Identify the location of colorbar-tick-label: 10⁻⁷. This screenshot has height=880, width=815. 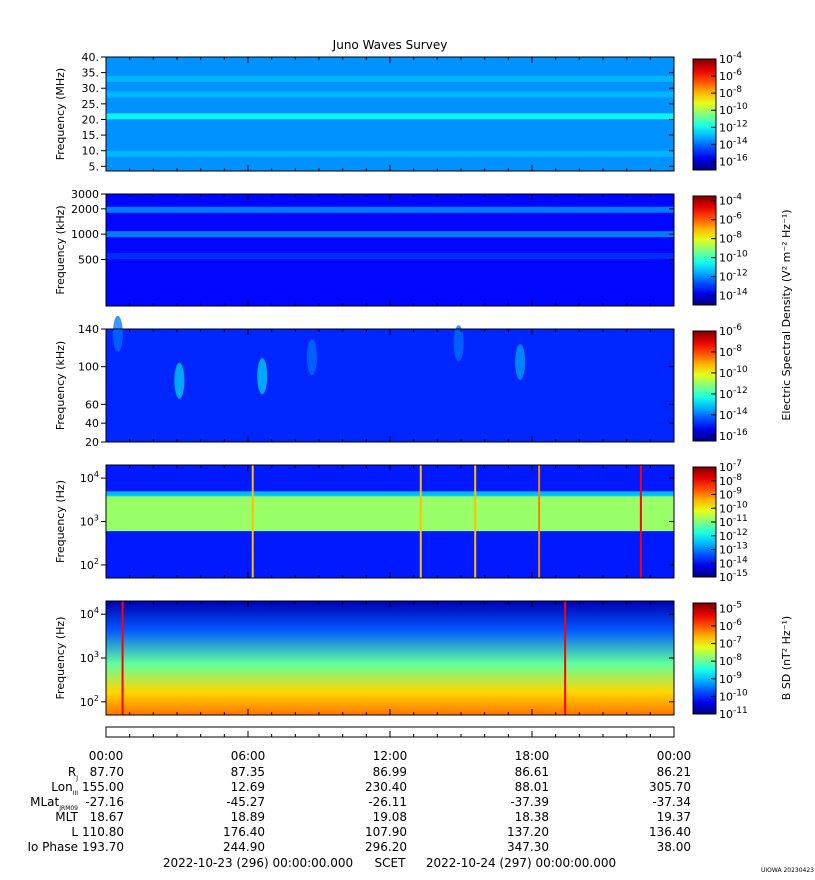
(730, 643).